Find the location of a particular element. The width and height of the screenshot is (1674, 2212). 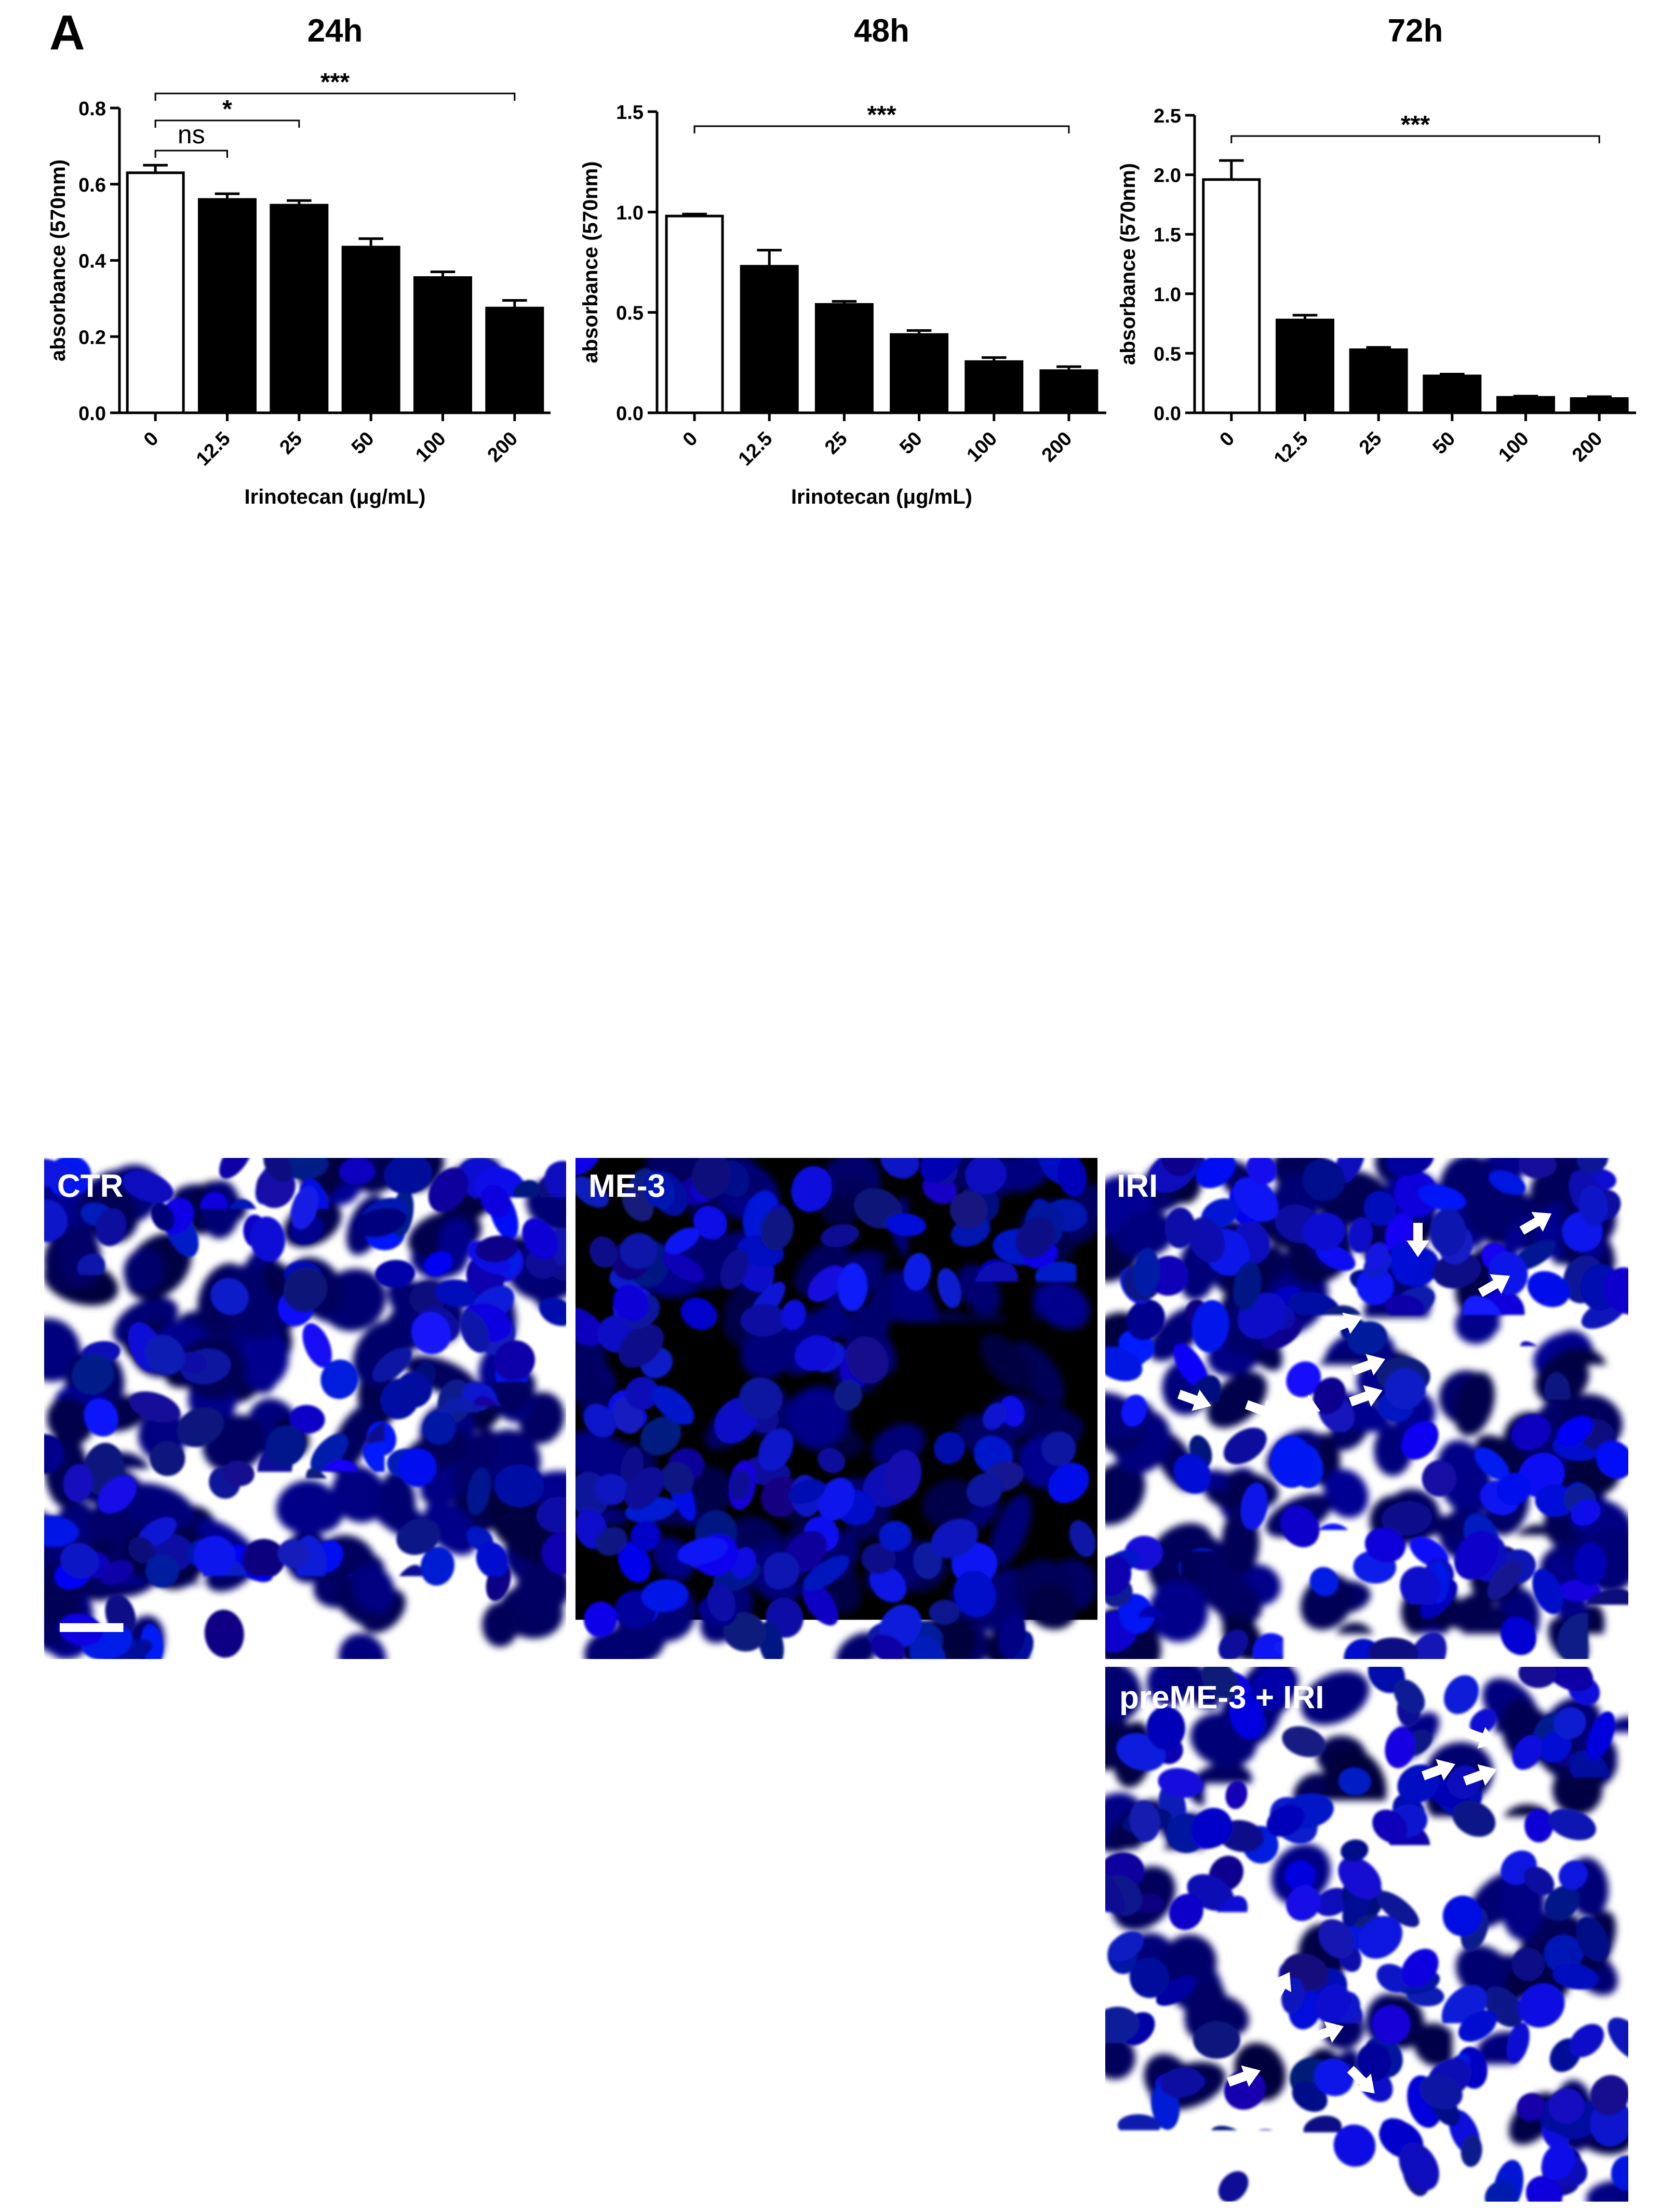

y-tick-label: 100 is located at coordinates (998, 734).